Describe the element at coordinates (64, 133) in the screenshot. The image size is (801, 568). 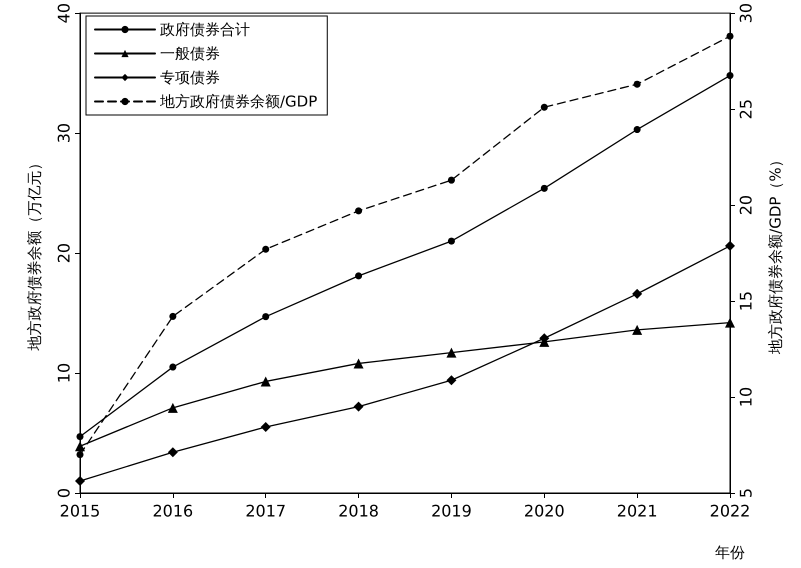
I see `y-tick-label: 30` at that location.